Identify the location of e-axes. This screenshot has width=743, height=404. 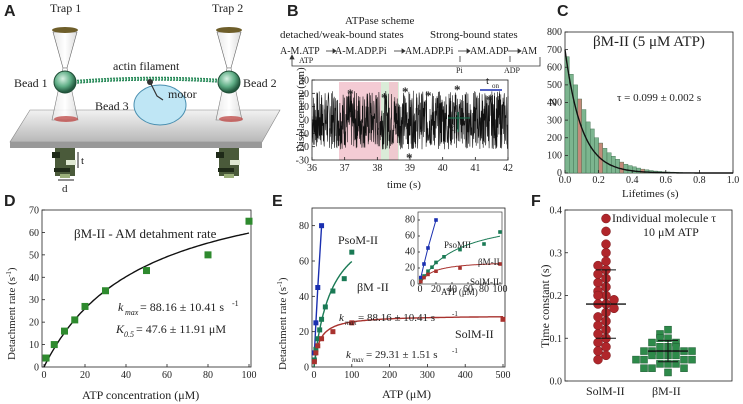
(408, 287).